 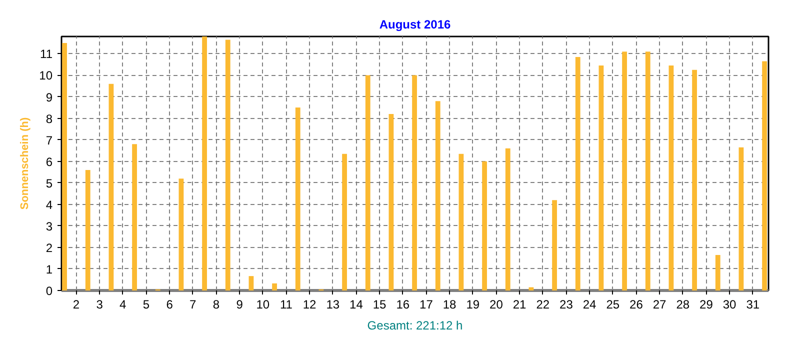 What do you see at coordinates (753, 305) in the screenshot?
I see `x-tick-label: 31` at bounding box center [753, 305].